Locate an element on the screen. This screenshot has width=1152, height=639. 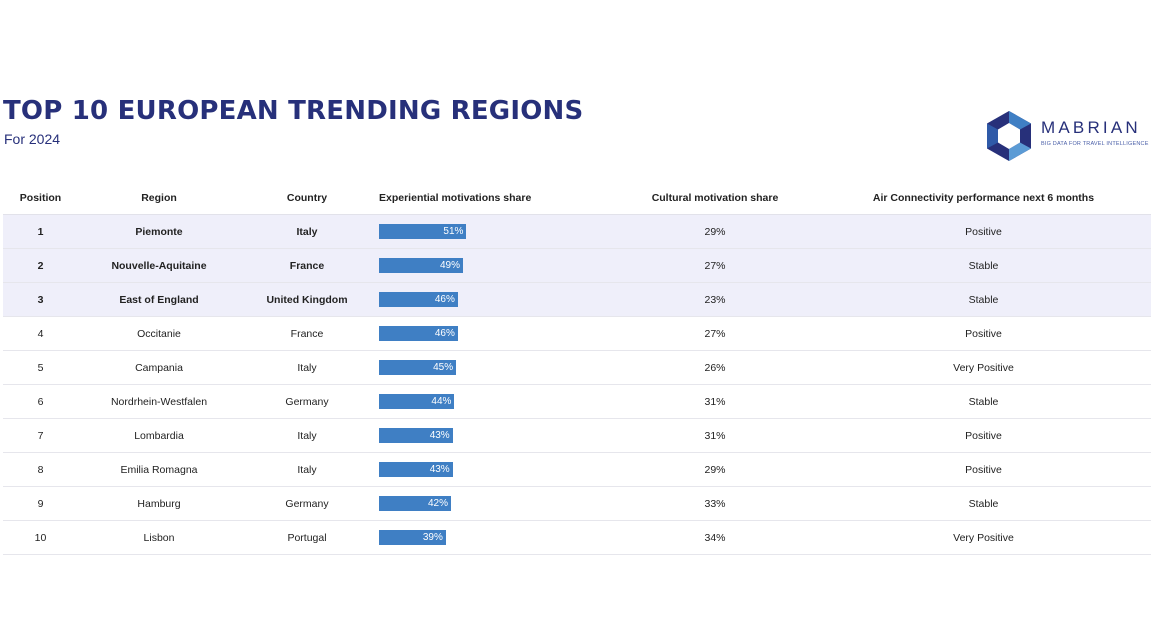
position-cell: 2 is located at coordinates (40, 265).